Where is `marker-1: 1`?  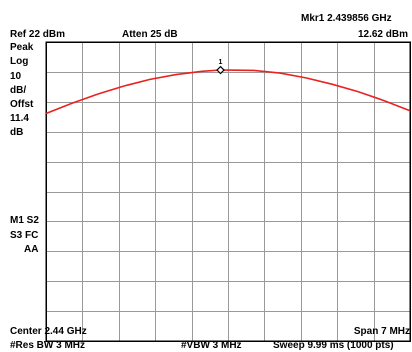
marker-1: 1 is located at coordinates (220, 67).